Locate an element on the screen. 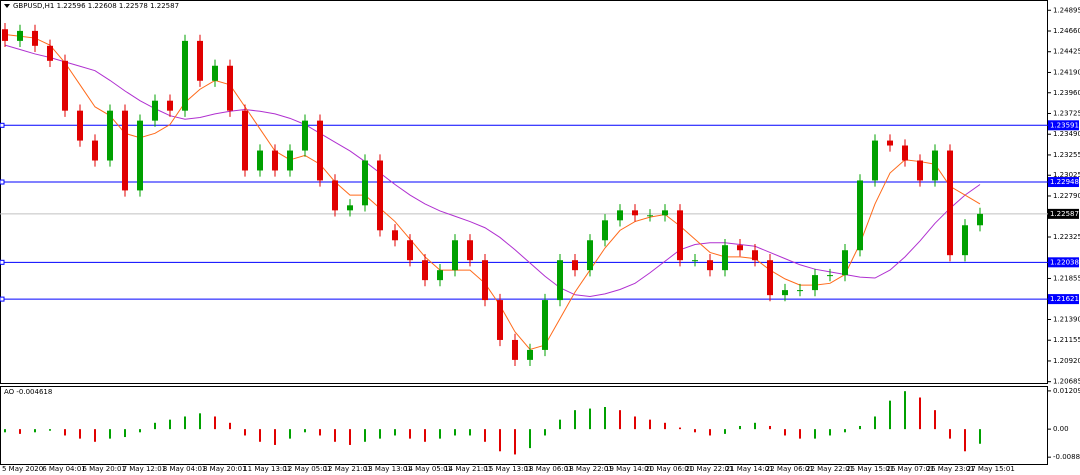  x-tick-label: 20 May 06:01 is located at coordinates (669, 469).